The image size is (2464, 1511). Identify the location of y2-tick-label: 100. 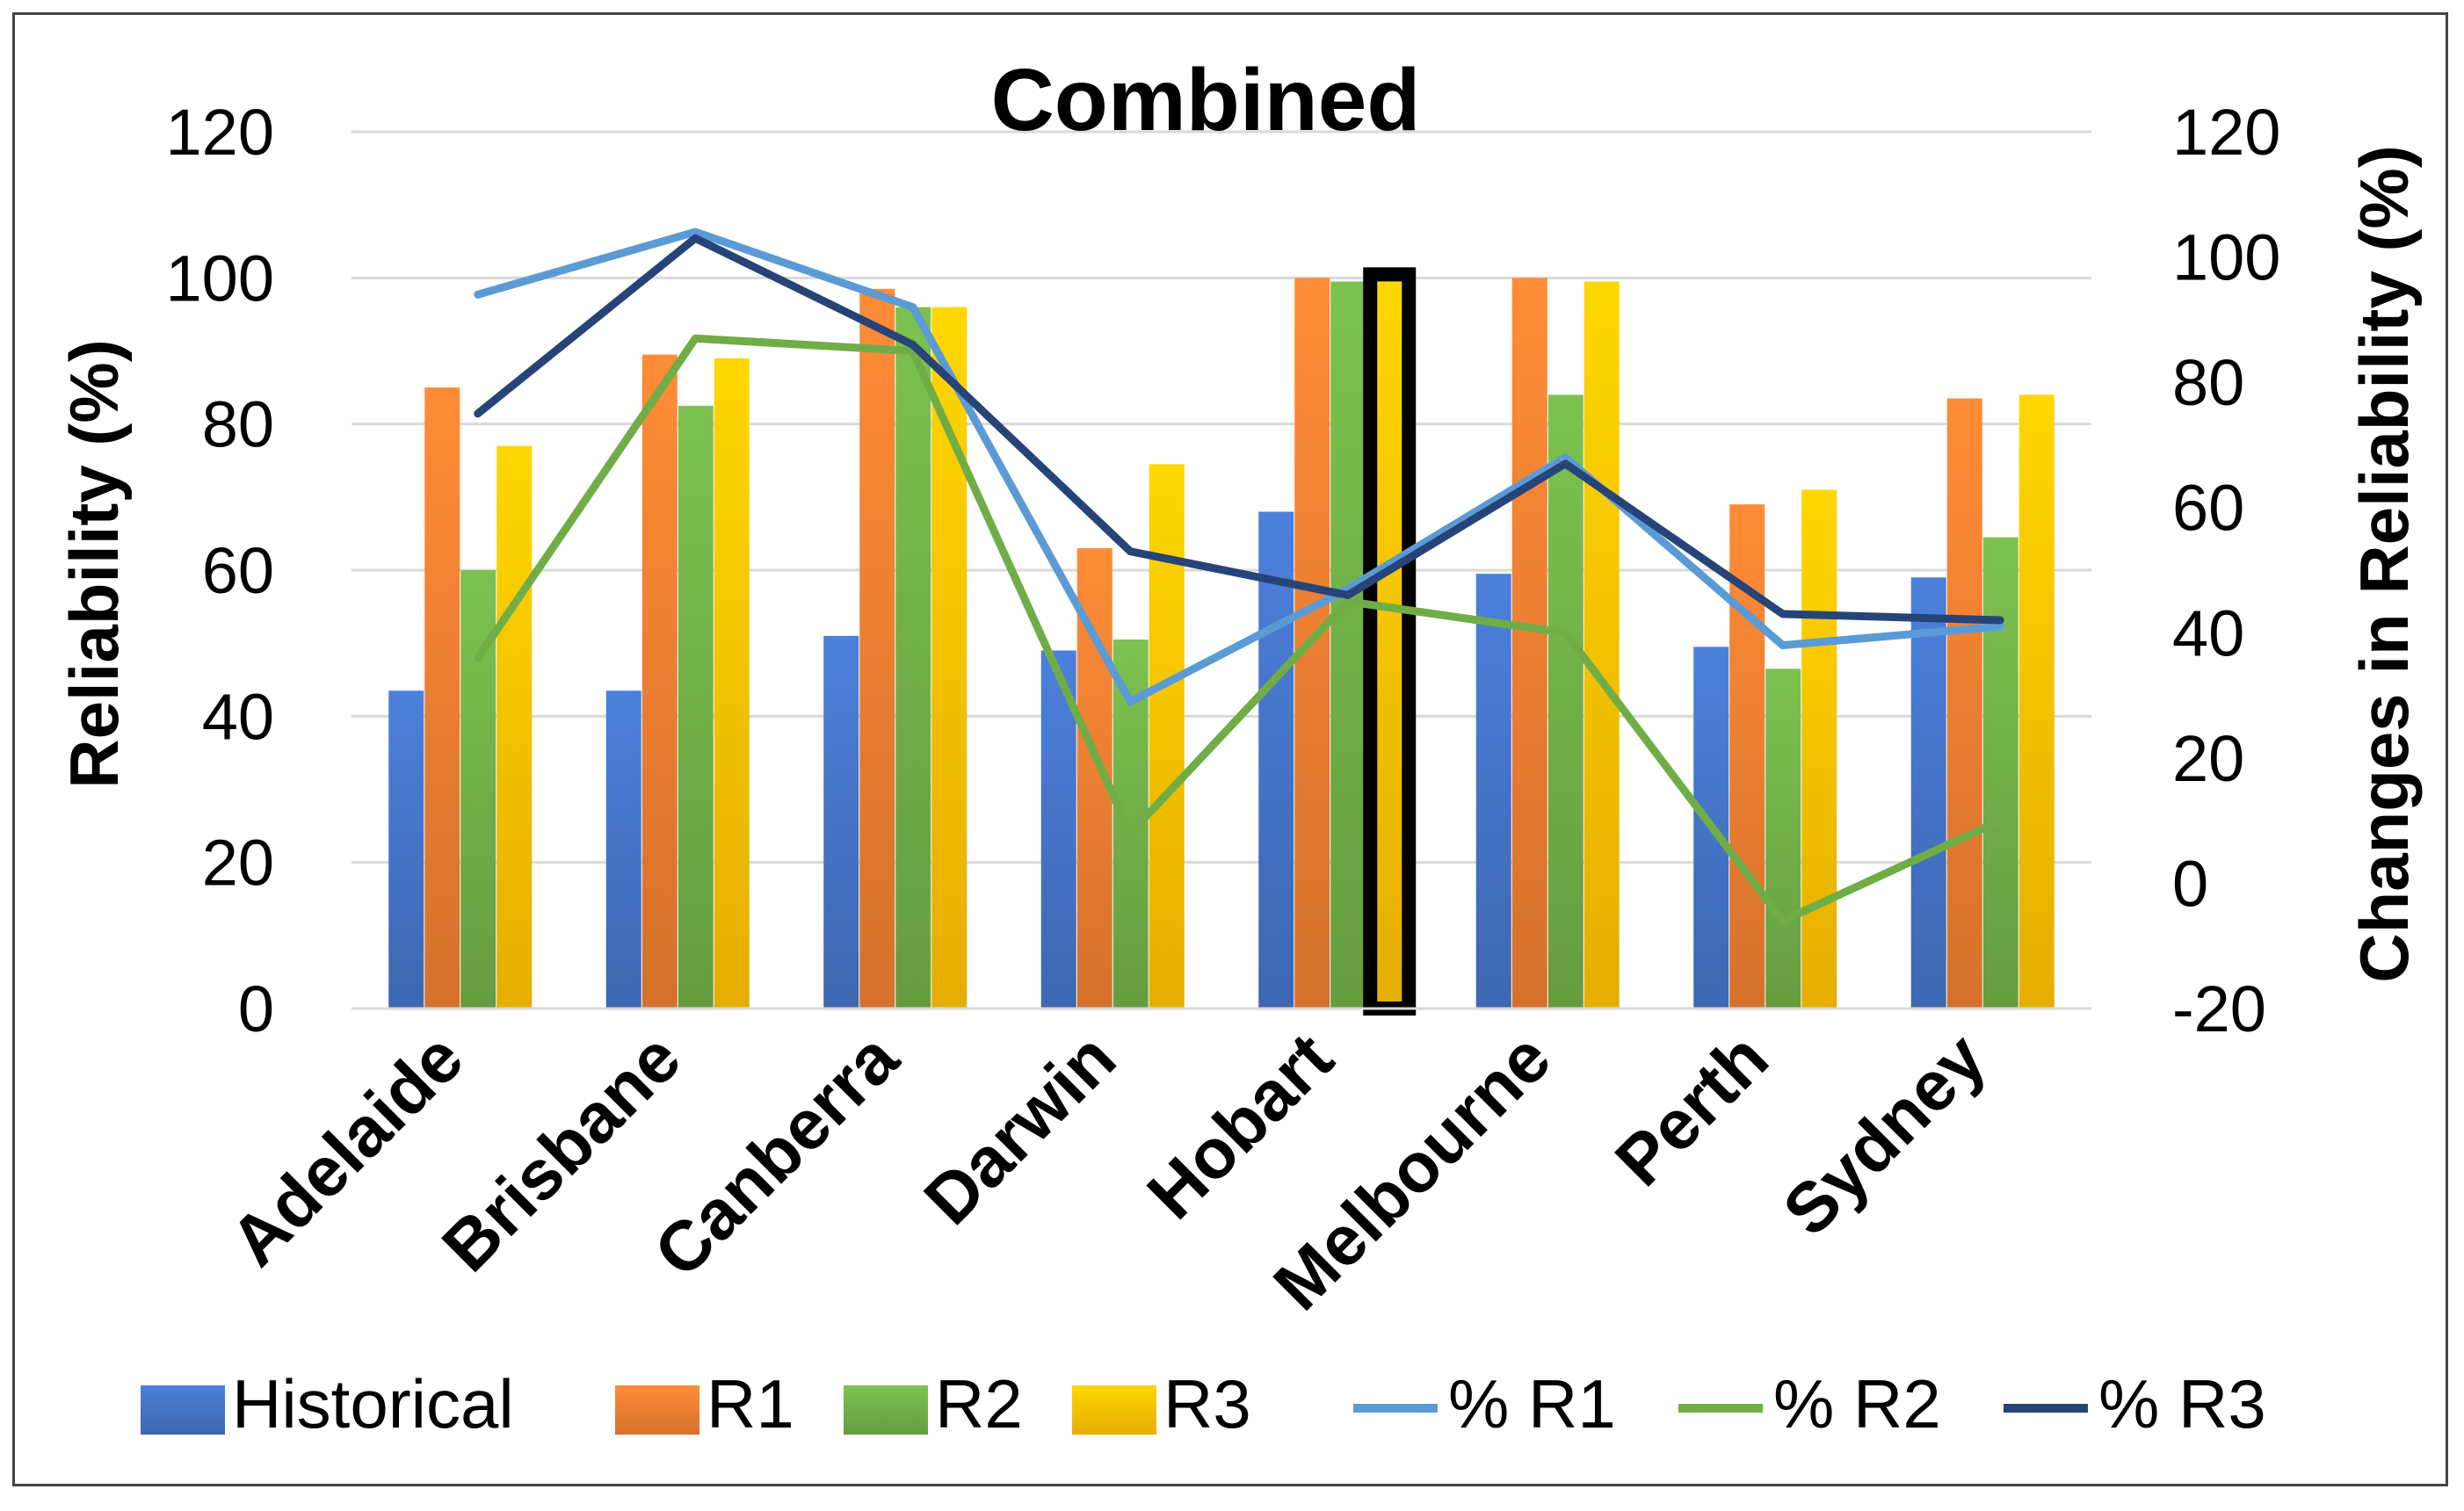
(2226, 257).